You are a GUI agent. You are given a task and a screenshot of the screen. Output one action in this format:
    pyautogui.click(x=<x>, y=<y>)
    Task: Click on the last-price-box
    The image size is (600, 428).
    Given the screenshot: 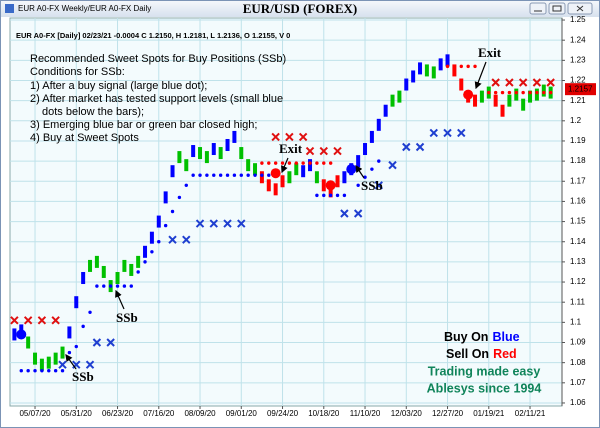 What is the action you would take?
    pyautogui.click(x=580, y=89)
    